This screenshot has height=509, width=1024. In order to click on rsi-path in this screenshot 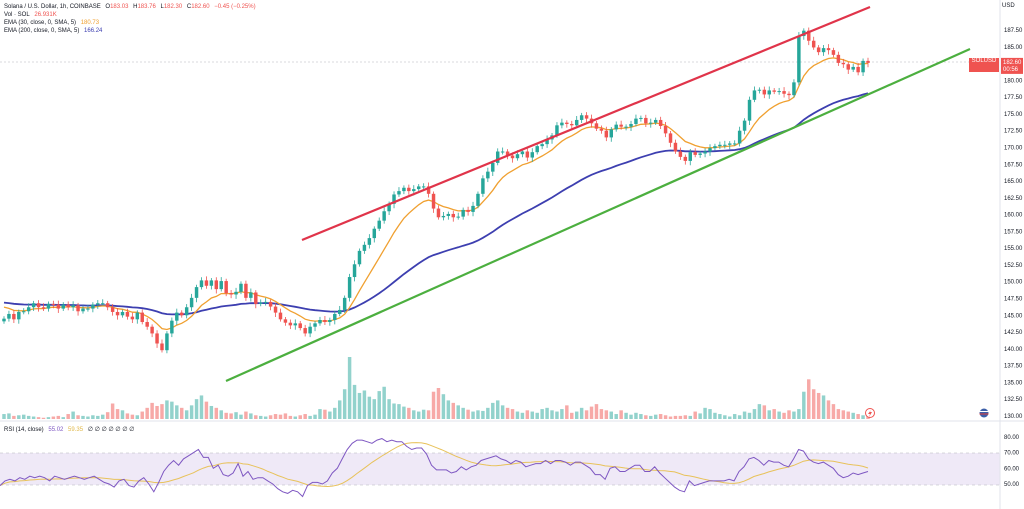, I will do `click(434, 468)`.